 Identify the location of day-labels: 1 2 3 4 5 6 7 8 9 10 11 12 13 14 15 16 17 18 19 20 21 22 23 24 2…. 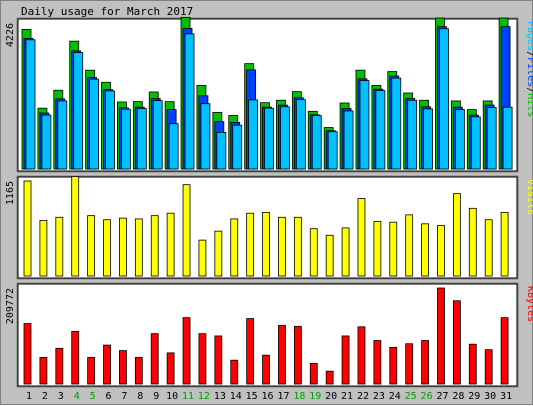
(269, 396).